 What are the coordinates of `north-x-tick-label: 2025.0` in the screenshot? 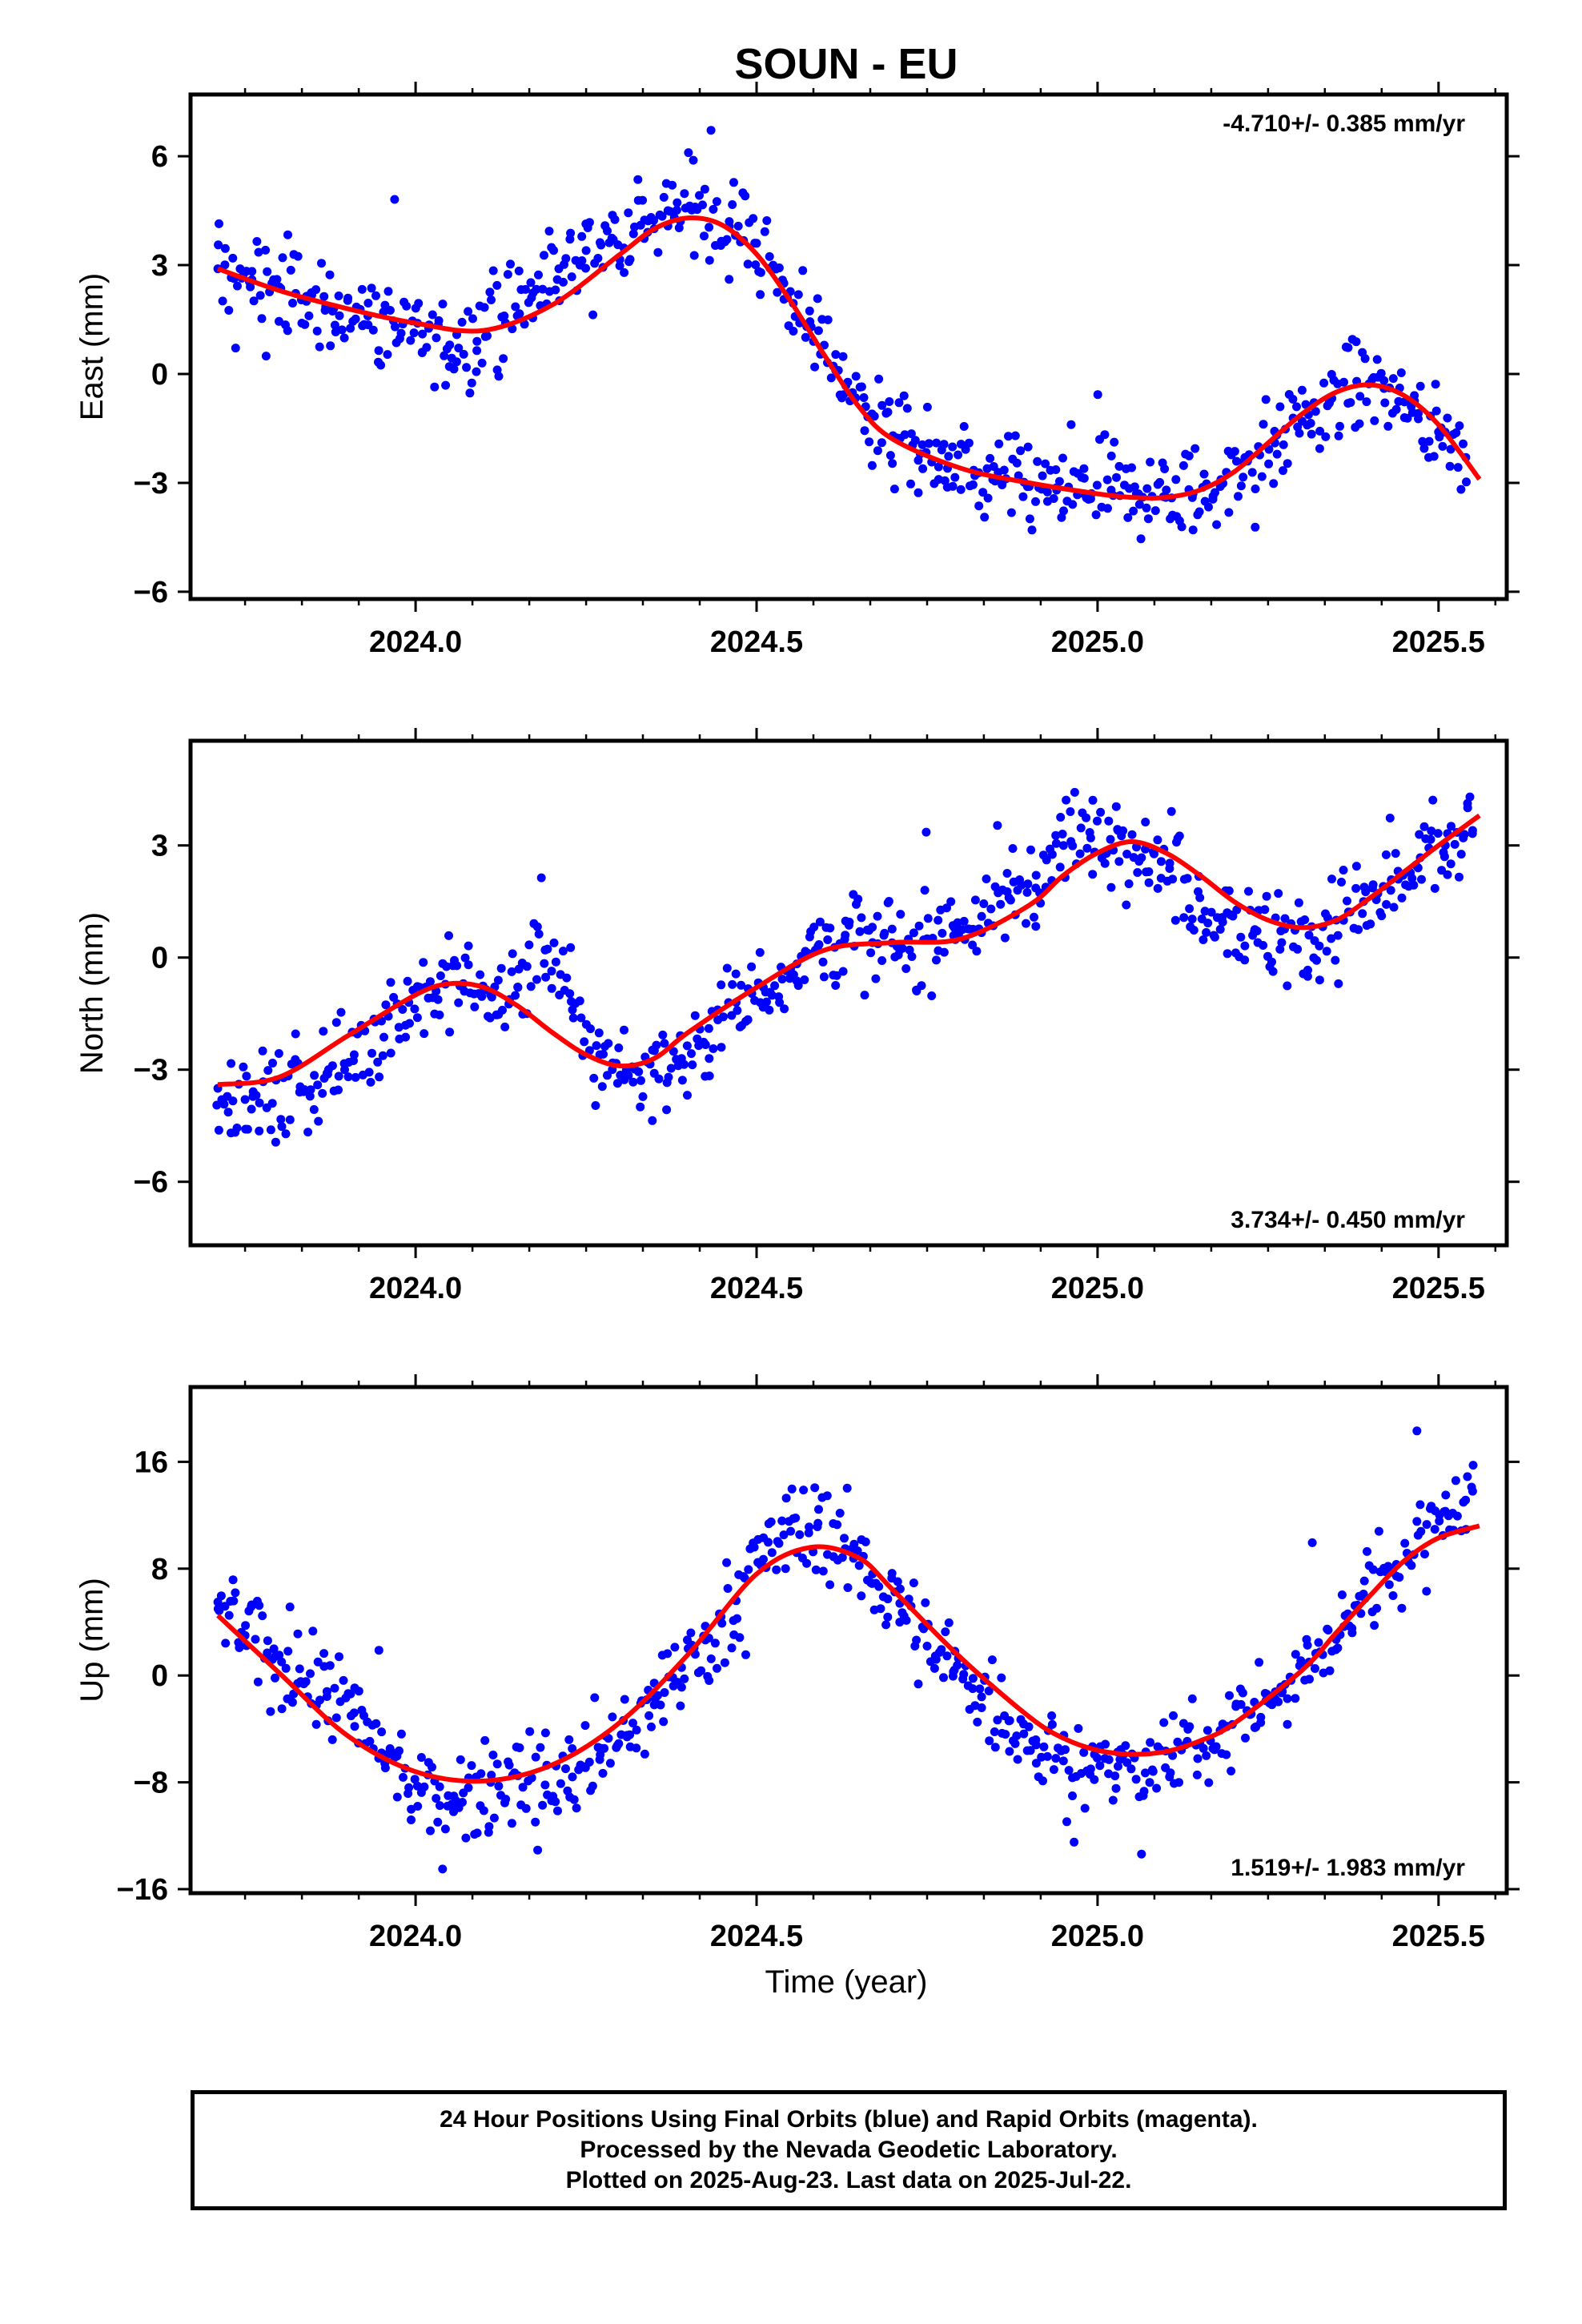 It's located at (1097, 1288).